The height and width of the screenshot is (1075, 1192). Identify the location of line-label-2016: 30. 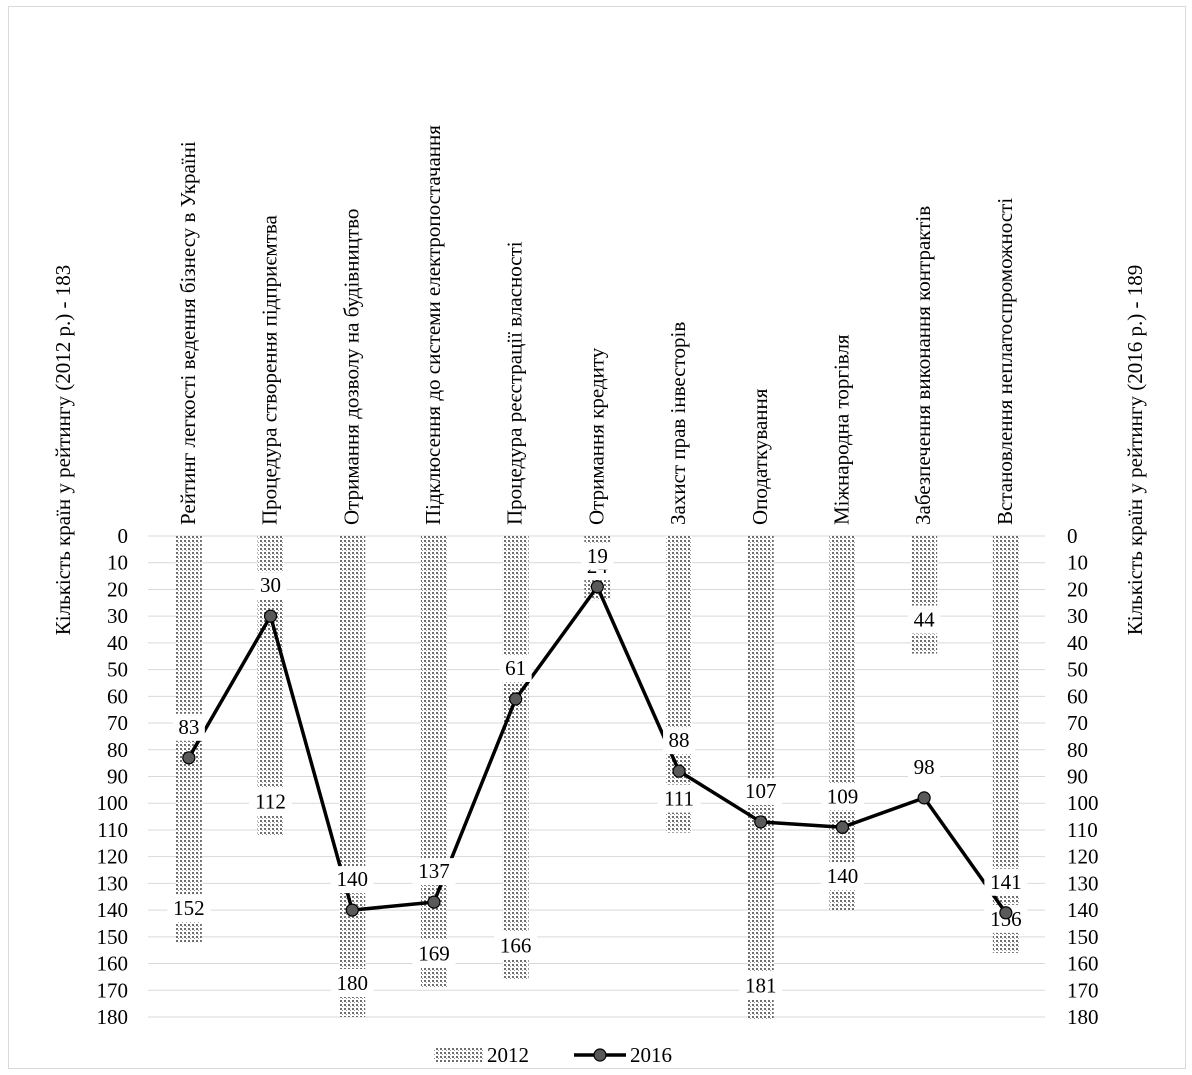
(270, 585).